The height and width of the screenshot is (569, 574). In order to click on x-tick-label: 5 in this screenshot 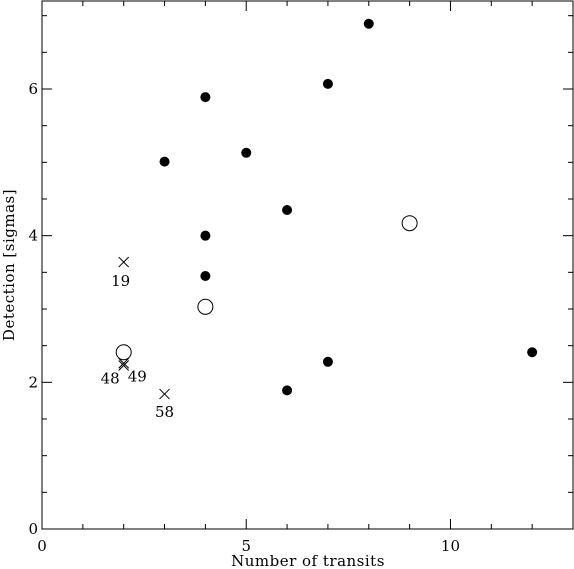, I will do `click(246, 546)`.